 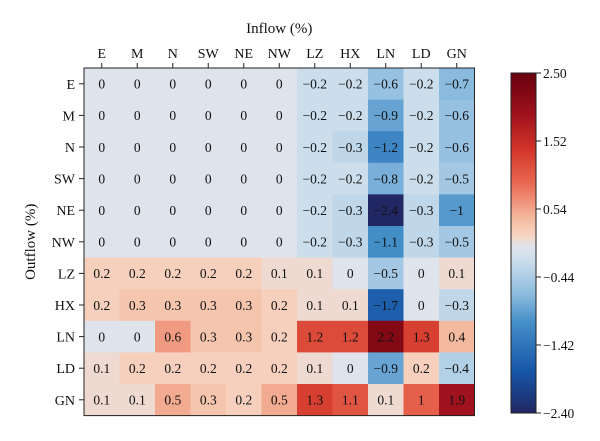 I want to click on x-tick-label: NW, so click(x=280, y=54).